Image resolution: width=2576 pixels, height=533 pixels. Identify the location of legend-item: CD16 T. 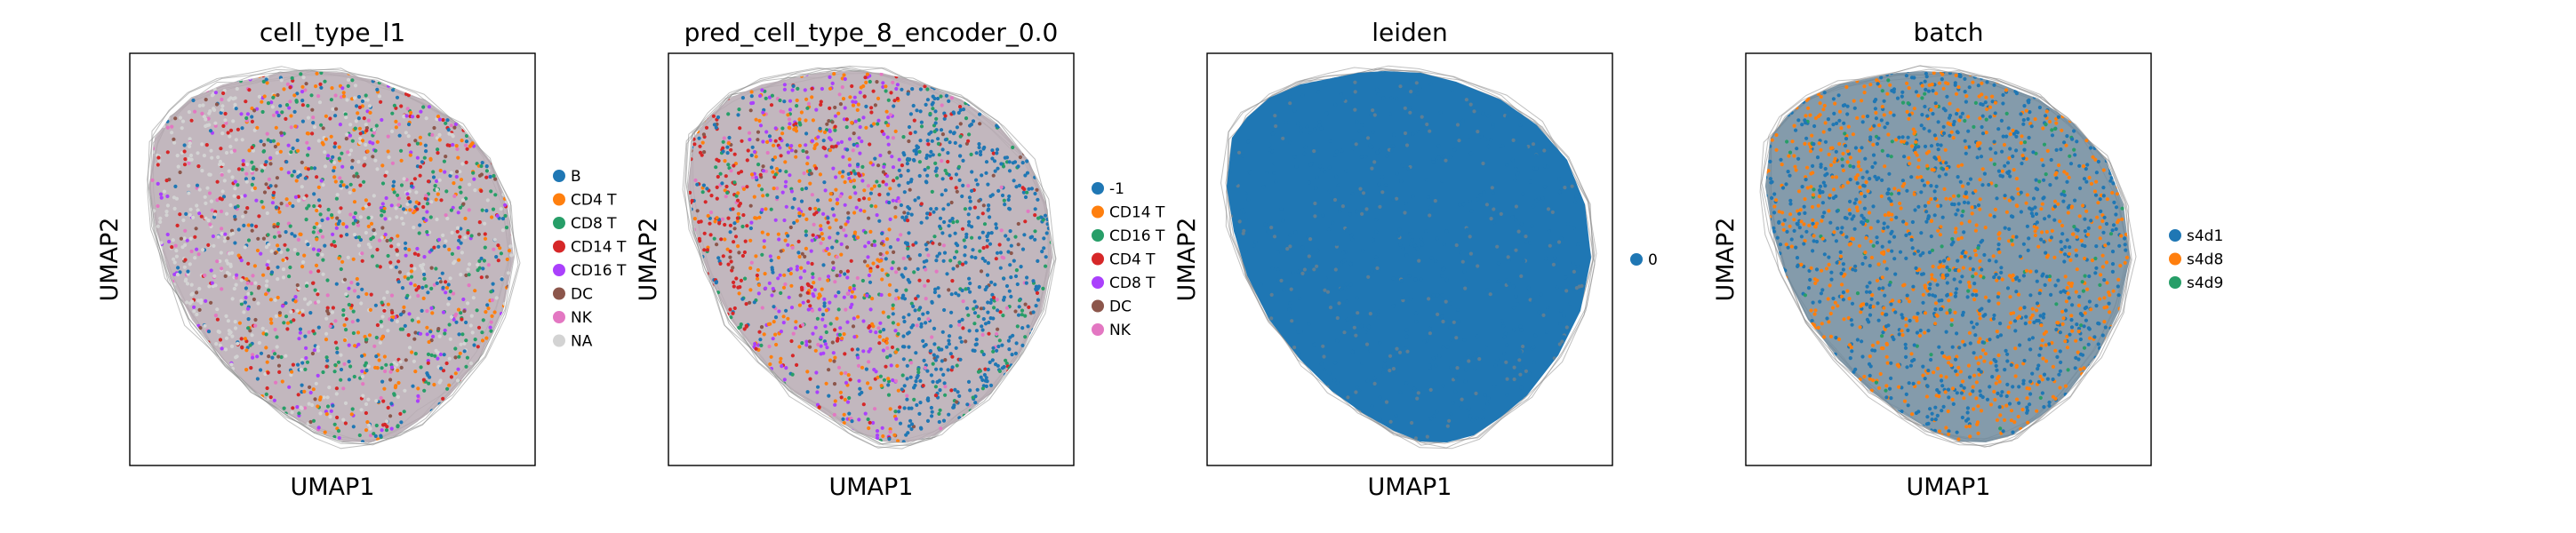
(590, 271).